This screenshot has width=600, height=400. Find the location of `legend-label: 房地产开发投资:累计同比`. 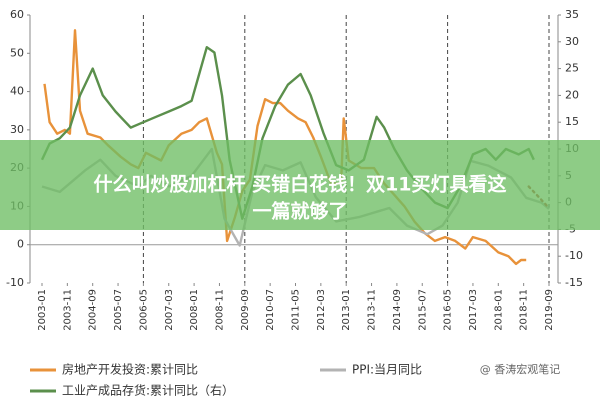

legend-label: 房地产开发投资:累计同比 is located at coordinates (130, 369).